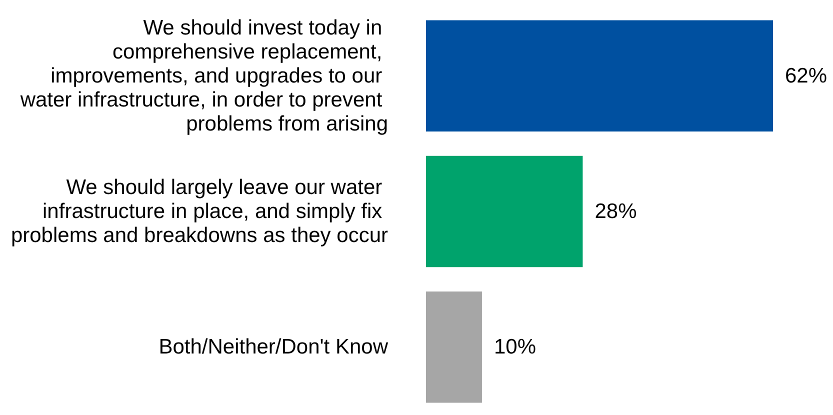 The image size is (833, 415). Describe the element at coordinates (199, 211) in the screenshot. I see `y-tick-label: We should largely leave our water infrastructure in place, and simply fix problems and breakdowns as they occur` at that location.